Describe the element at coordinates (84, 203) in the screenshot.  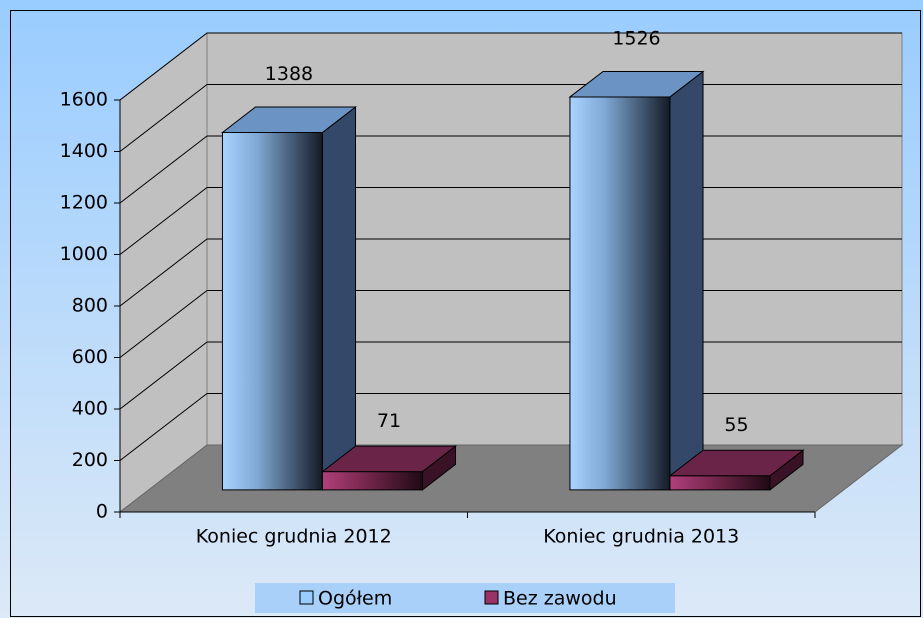
I see `y-tick-label: 1200` at that location.